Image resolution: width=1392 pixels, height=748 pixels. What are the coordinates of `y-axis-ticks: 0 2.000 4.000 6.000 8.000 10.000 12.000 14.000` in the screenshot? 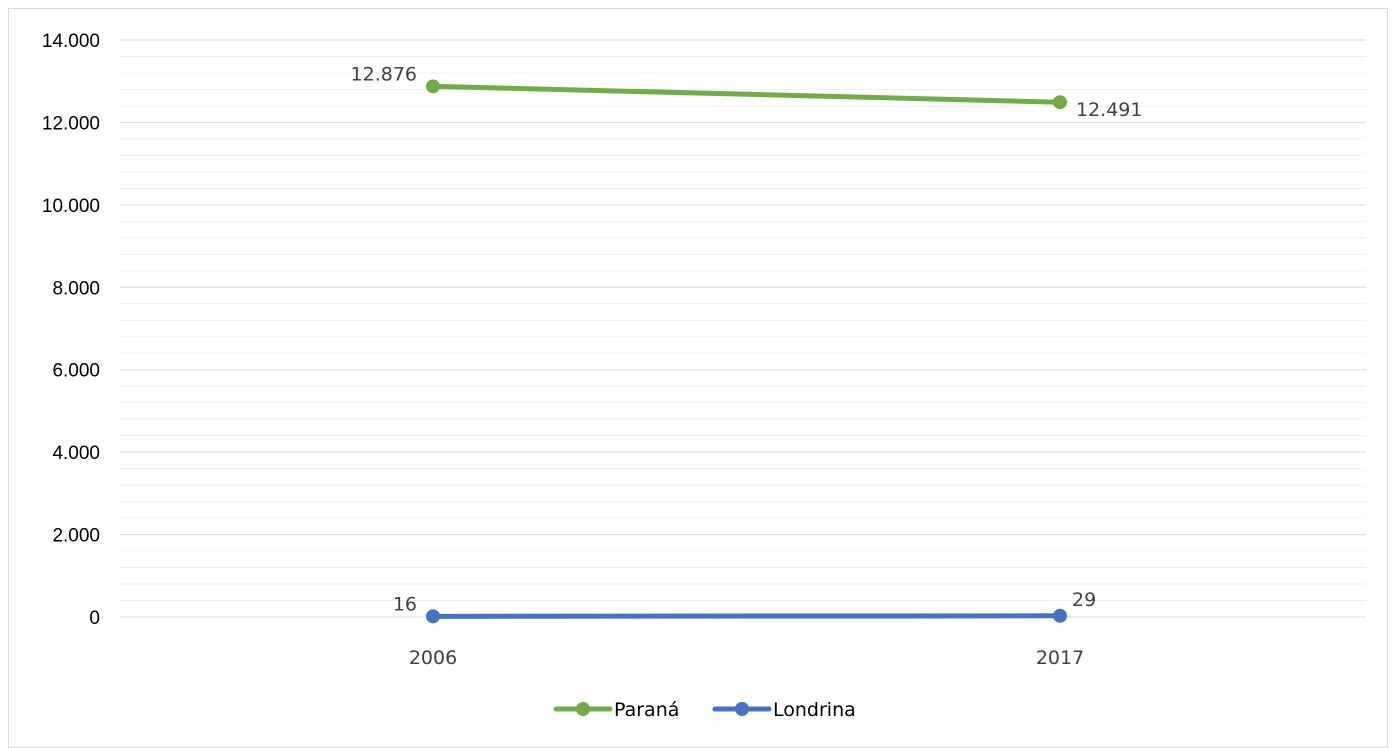 It's located at (71, 330).